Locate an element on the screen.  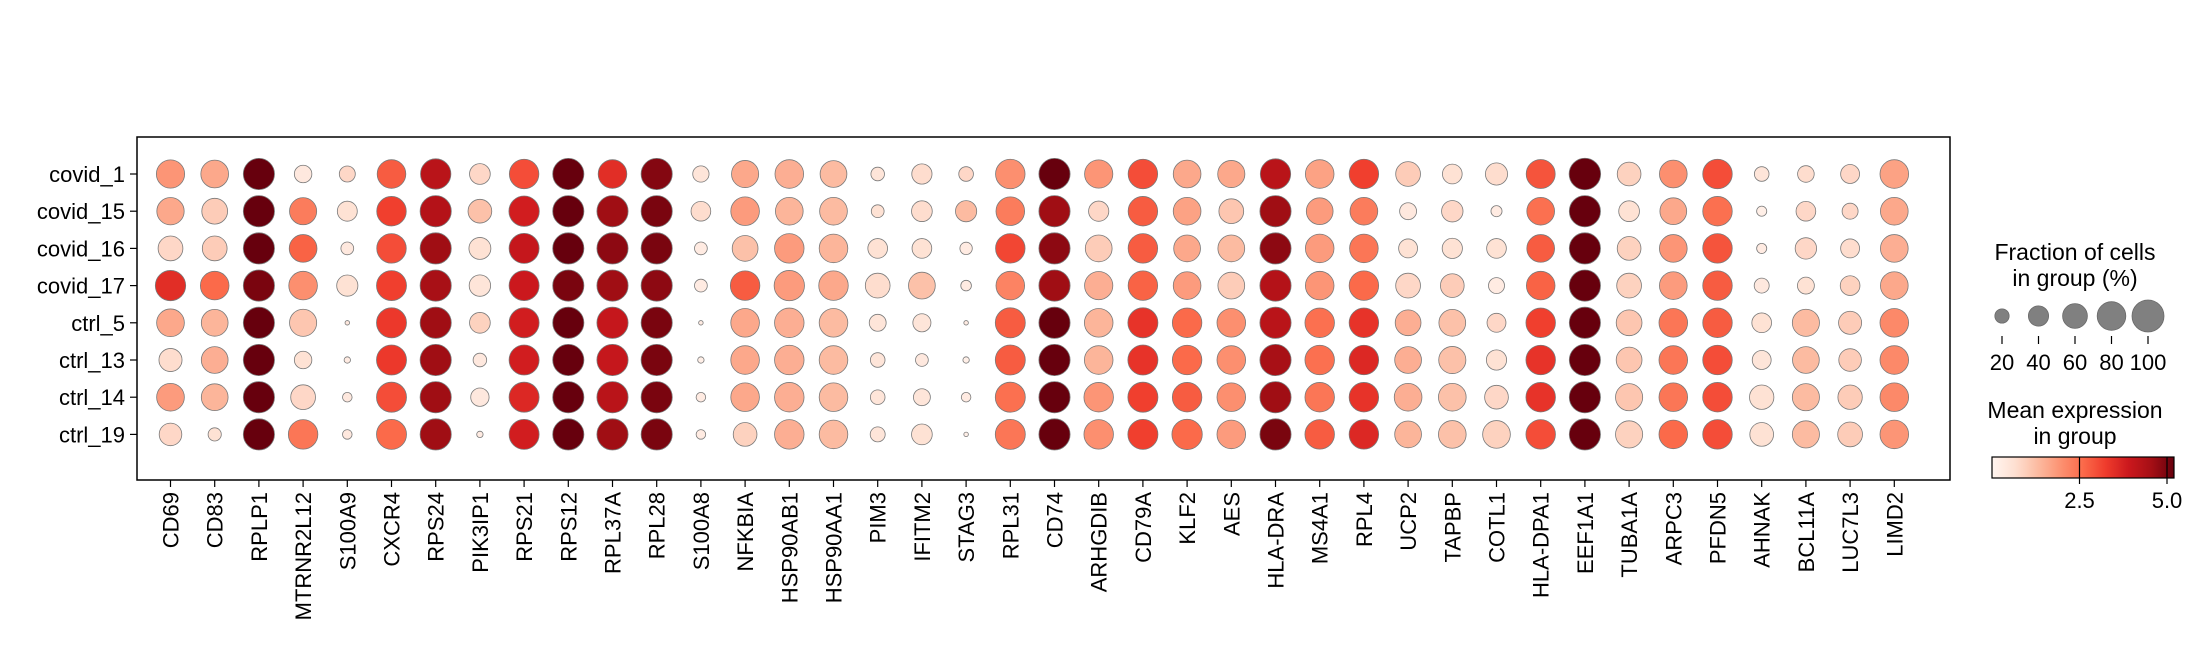
xtick-label-MTRNR2L12: MTRNR2L12 is located at coordinates (303, 556).